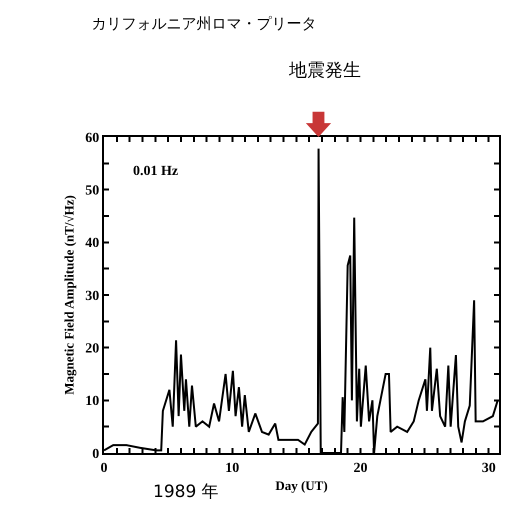 The image size is (507, 511). Describe the element at coordinates (360, 468) in the screenshot. I see `x-tick-label: 20` at that location.